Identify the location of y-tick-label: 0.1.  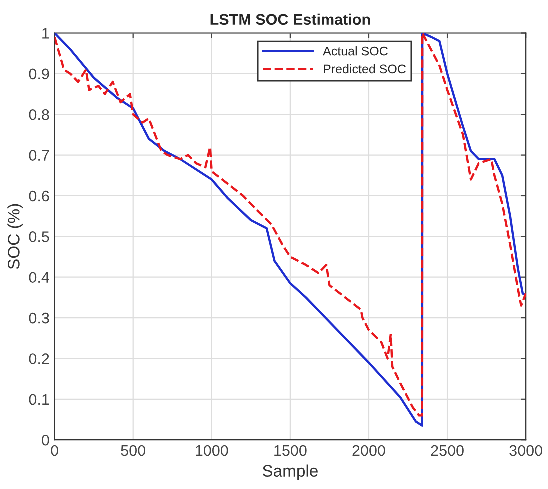
(39, 400).